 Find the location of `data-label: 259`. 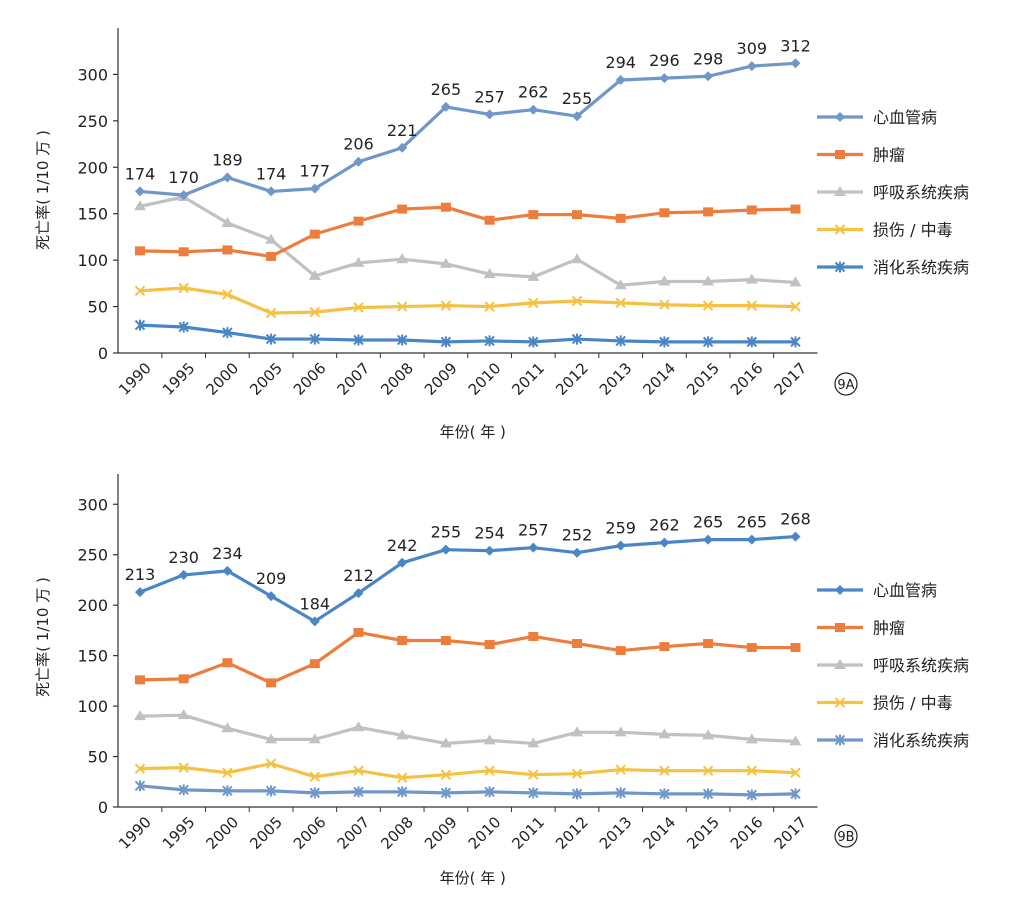

data-label: 259 is located at coordinates (620, 528).